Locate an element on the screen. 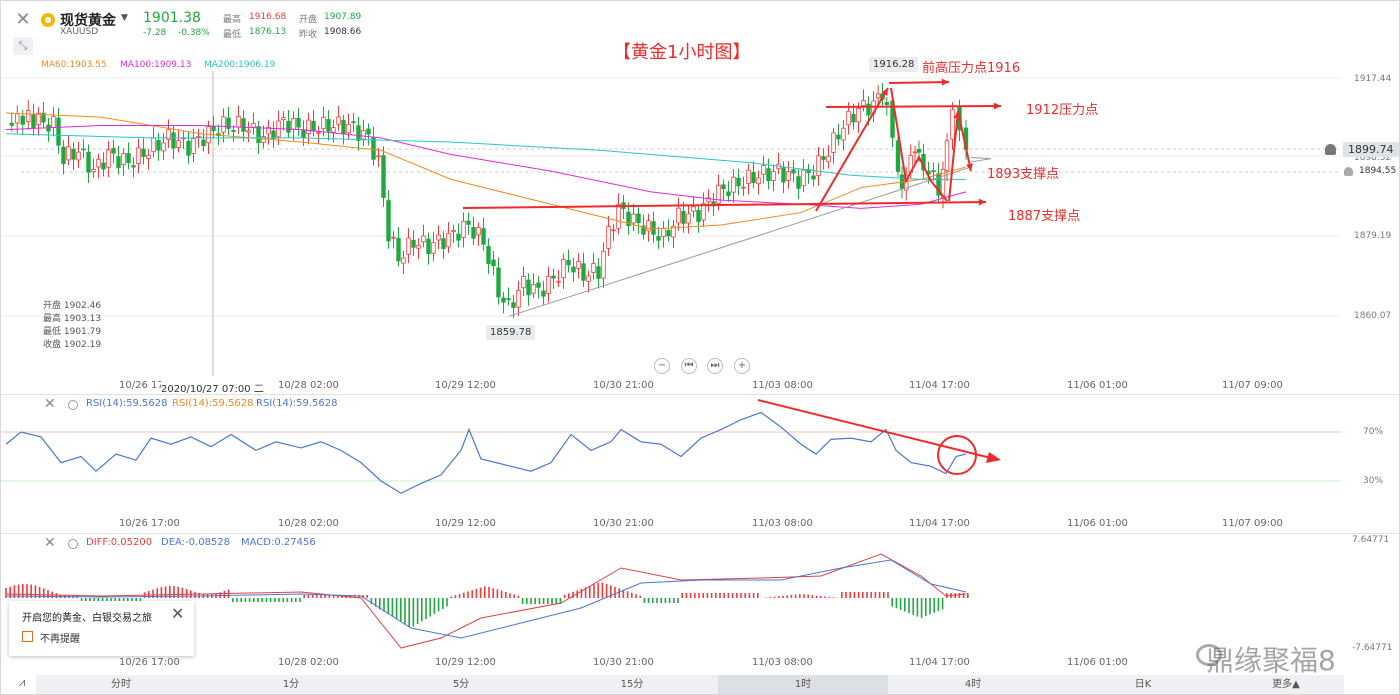  low-value: 1876.13 is located at coordinates (268, 32).